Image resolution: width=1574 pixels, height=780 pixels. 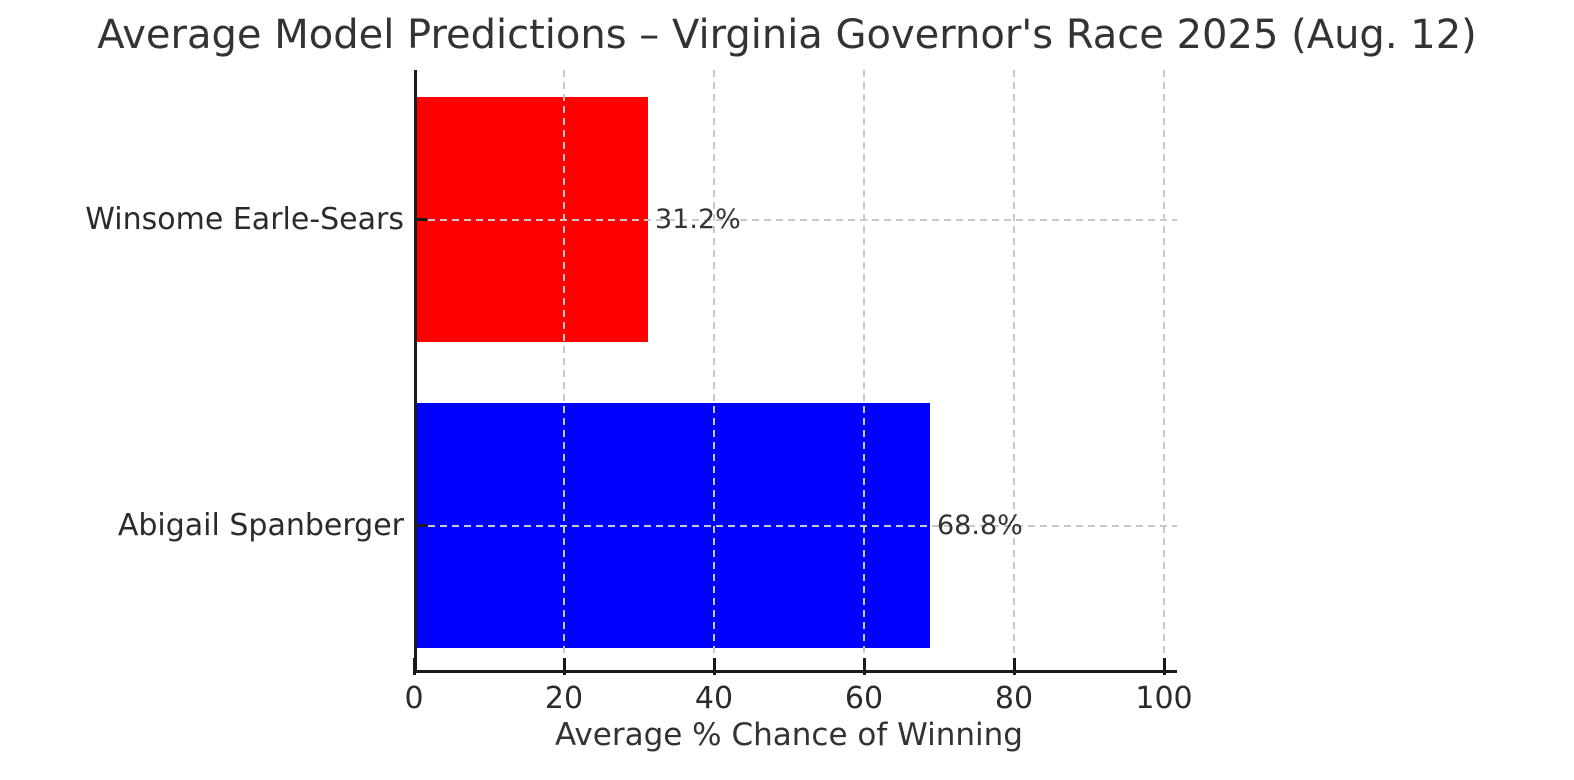 What do you see at coordinates (789, 735) in the screenshot?
I see `x-axis-label: Average % Chance of Winning` at bounding box center [789, 735].